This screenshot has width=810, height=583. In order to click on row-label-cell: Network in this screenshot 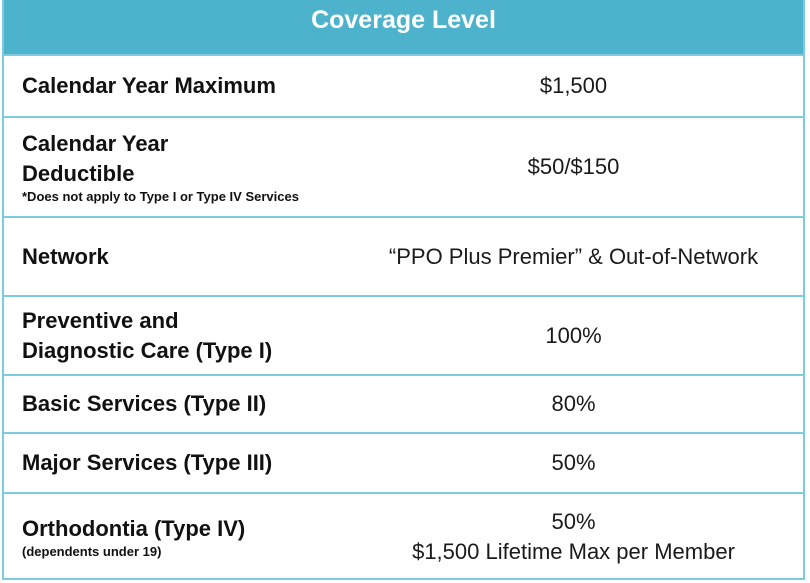, I will do `click(174, 256)`.